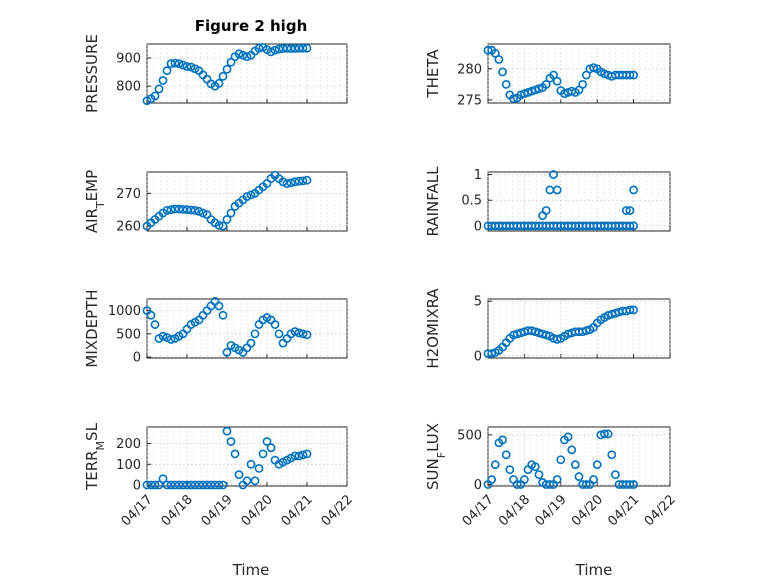  I want to click on figure-title: Figure 2 high, so click(251, 26).